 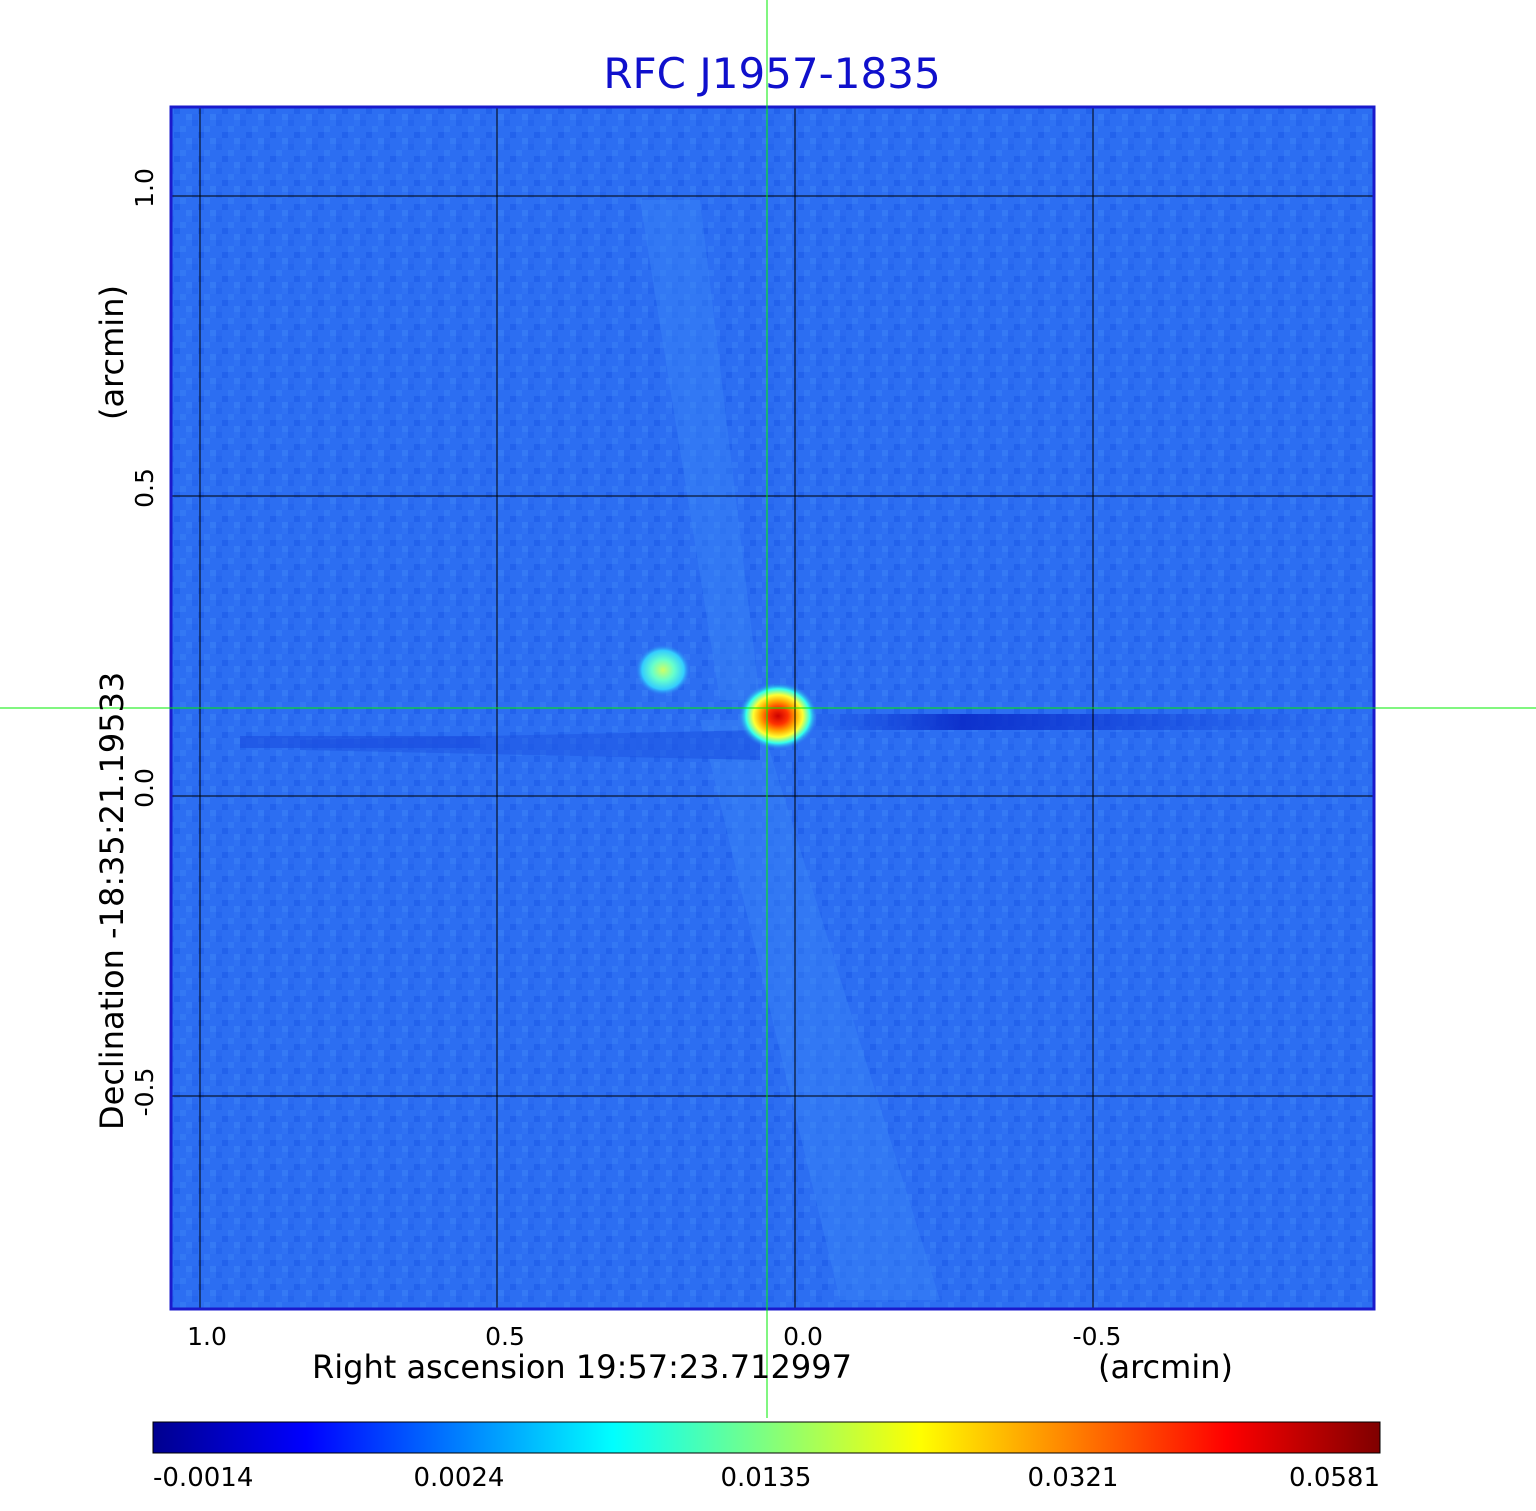 I want to click on y-tick-label: -0.5, so click(x=144, y=1092).